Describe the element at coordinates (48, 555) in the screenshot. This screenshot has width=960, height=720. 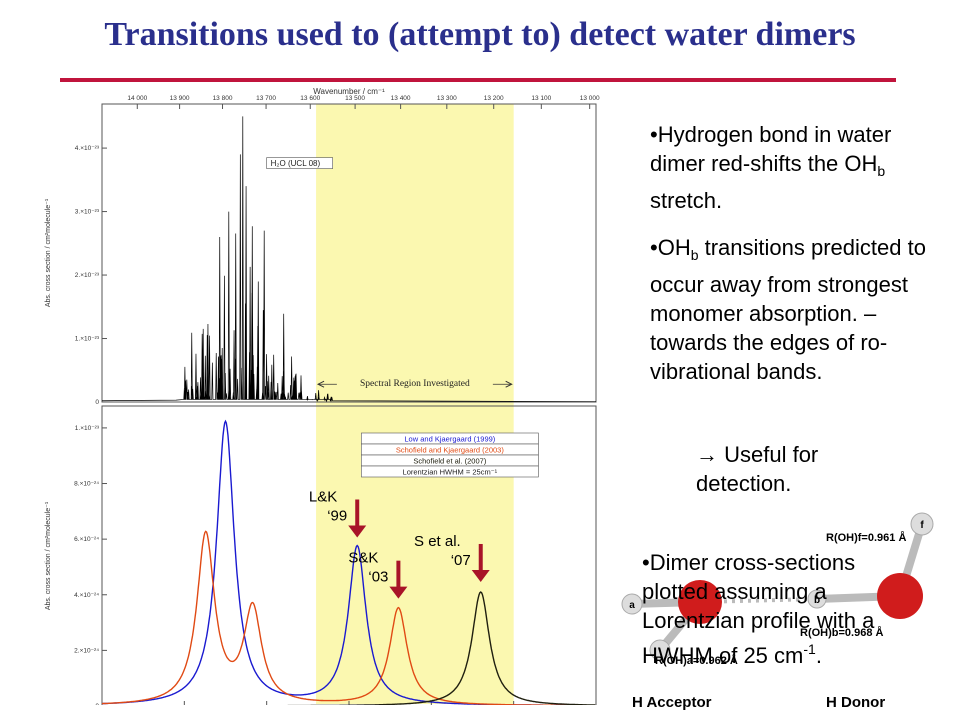
I see `bottom-y-axis-label: Abs. cross section / cm²molecule⁻¹` at that location.